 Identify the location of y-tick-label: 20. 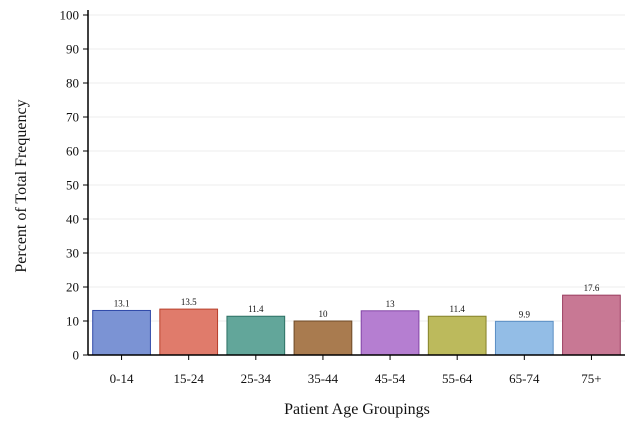
(72, 287).